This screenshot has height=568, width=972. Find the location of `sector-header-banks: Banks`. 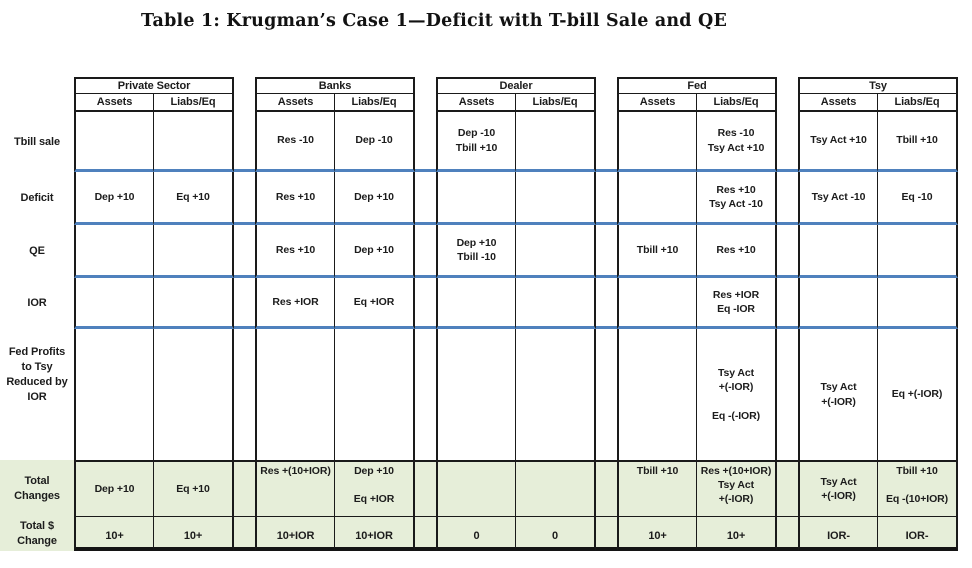

sector-header-banks: Banks is located at coordinates (335, 85).